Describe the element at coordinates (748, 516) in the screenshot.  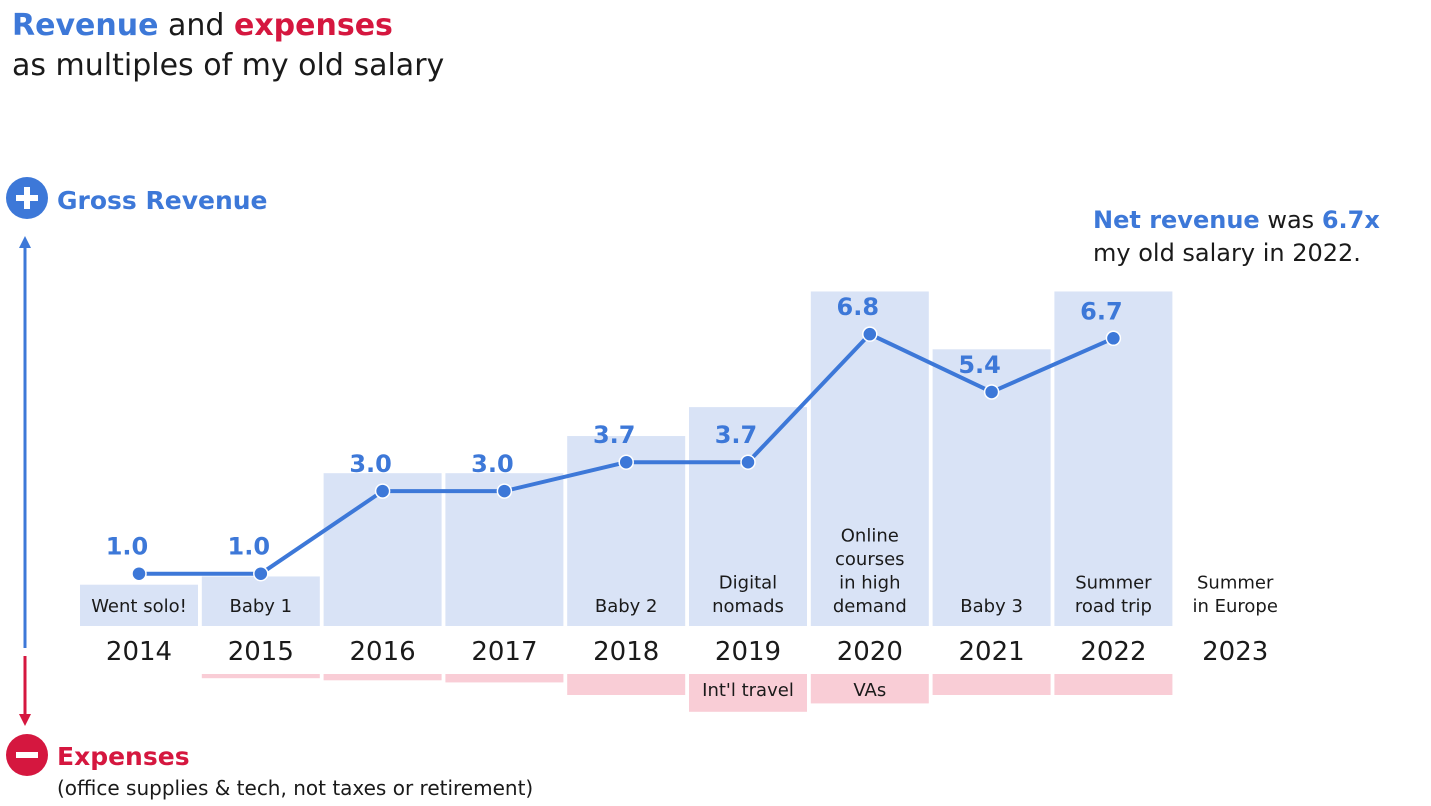
I see `revenue-bar-2019` at that location.